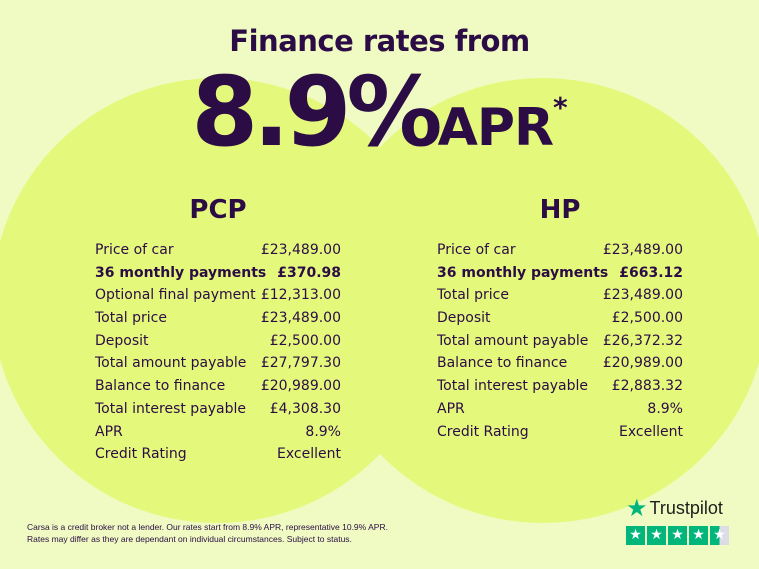 The width and height of the screenshot is (759, 569). What do you see at coordinates (379, 41) in the screenshot?
I see `headline: Finance rates from` at bounding box center [379, 41].